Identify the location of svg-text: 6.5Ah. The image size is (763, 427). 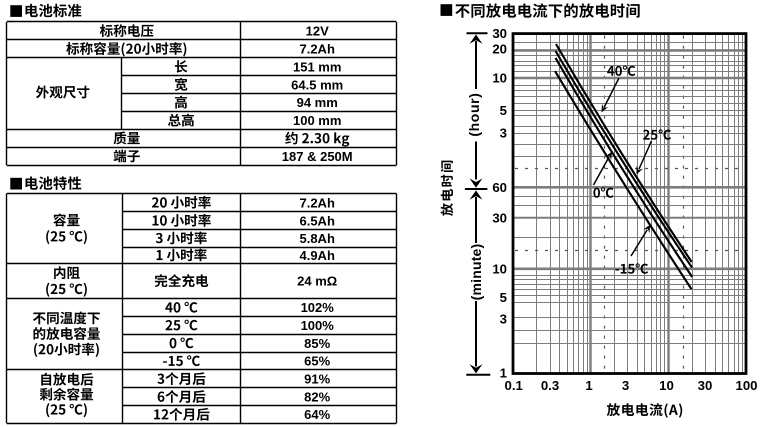
(316, 220).